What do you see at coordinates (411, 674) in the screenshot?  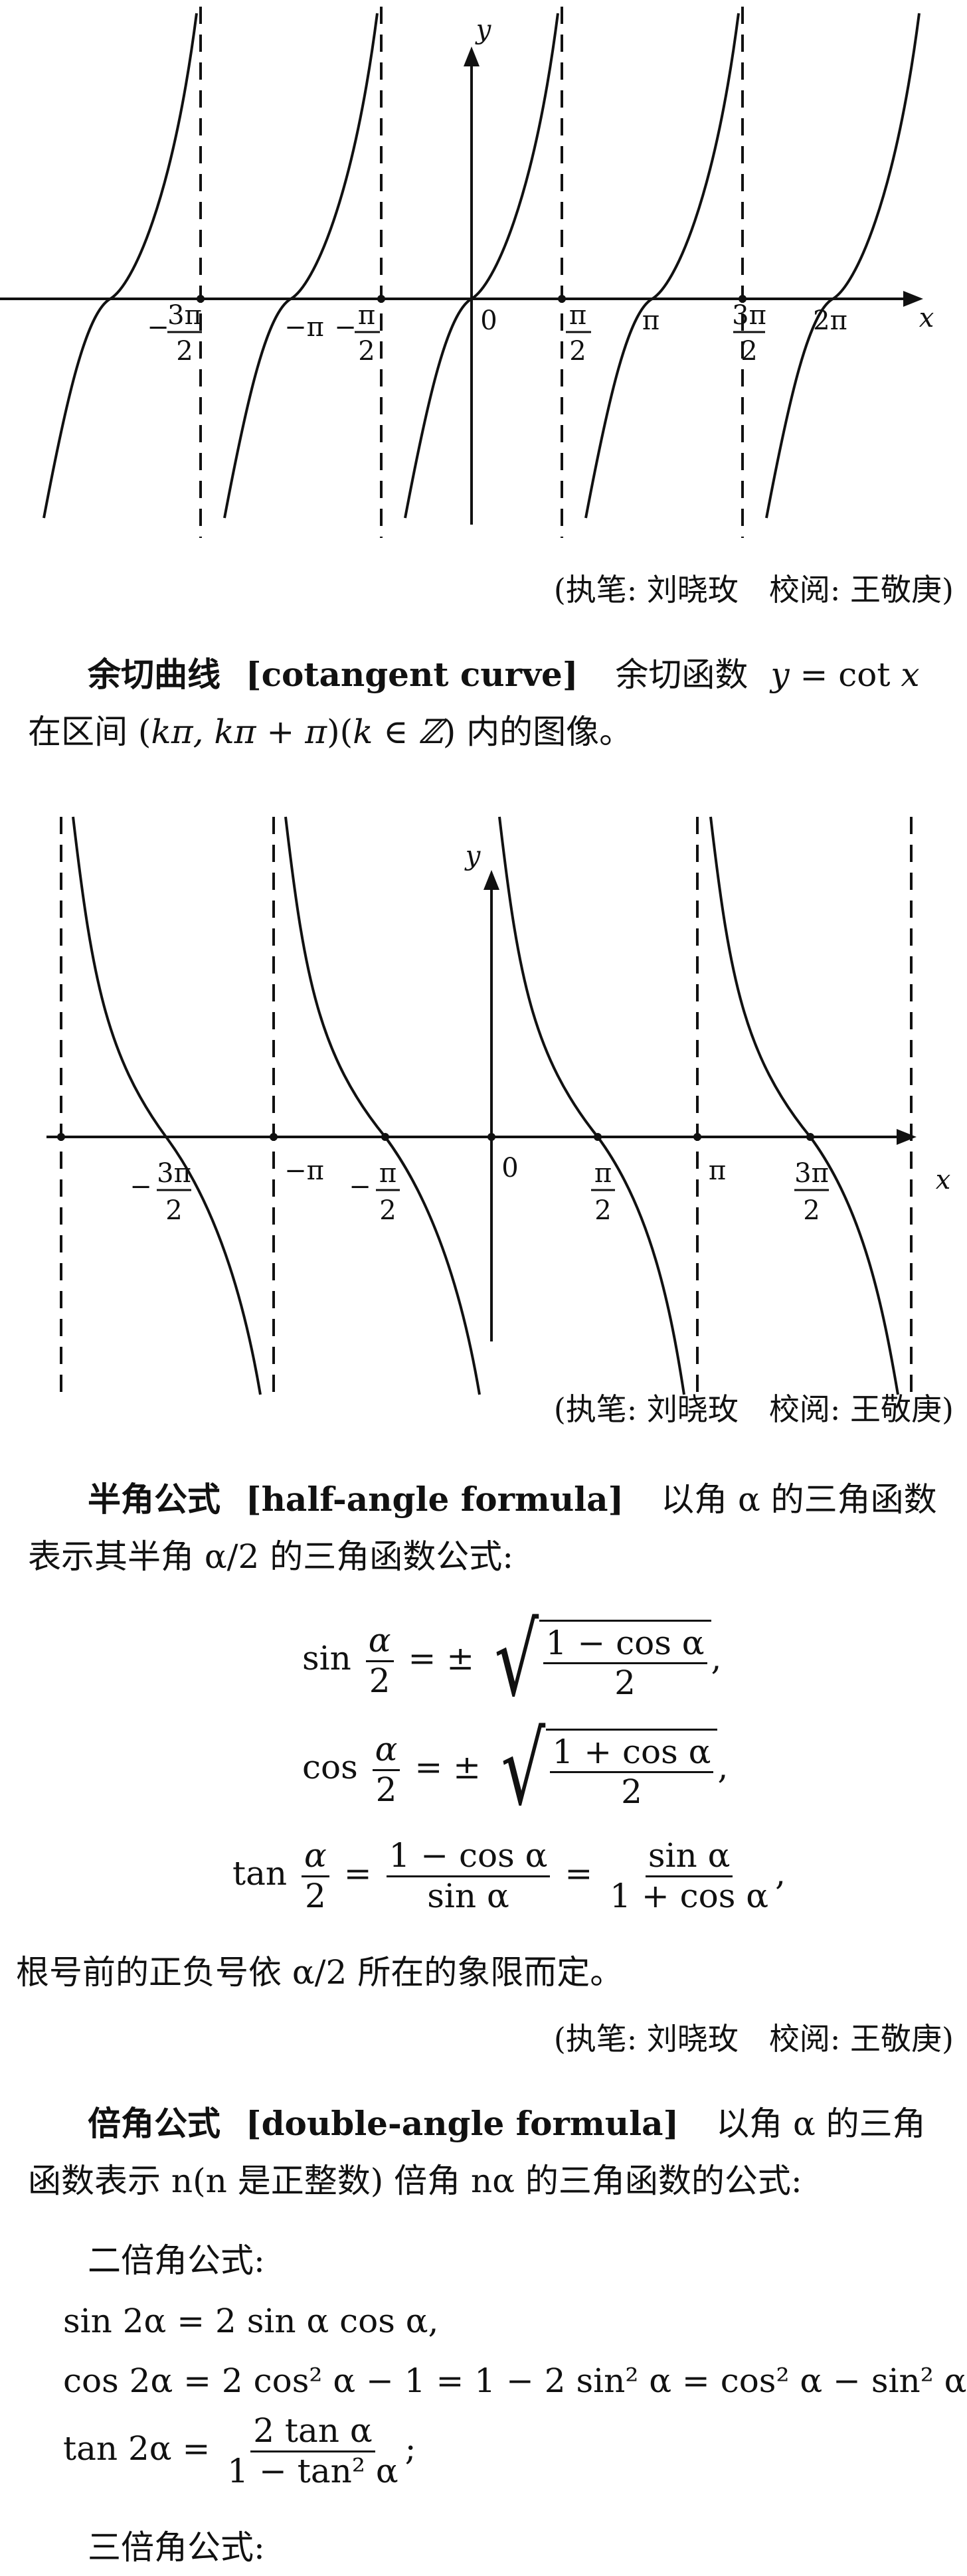 I see `entry-english: [cotangent curve]` at bounding box center [411, 674].